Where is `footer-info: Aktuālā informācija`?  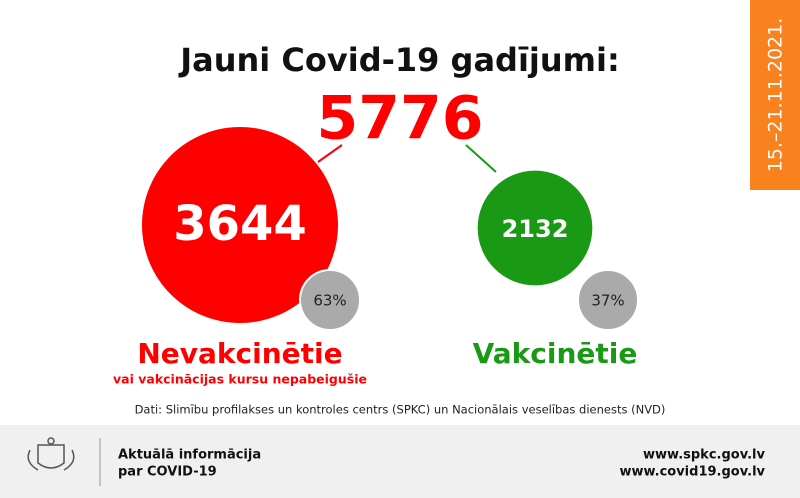
footer-info: Aktuālā informācija is located at coordinates (189, 455).